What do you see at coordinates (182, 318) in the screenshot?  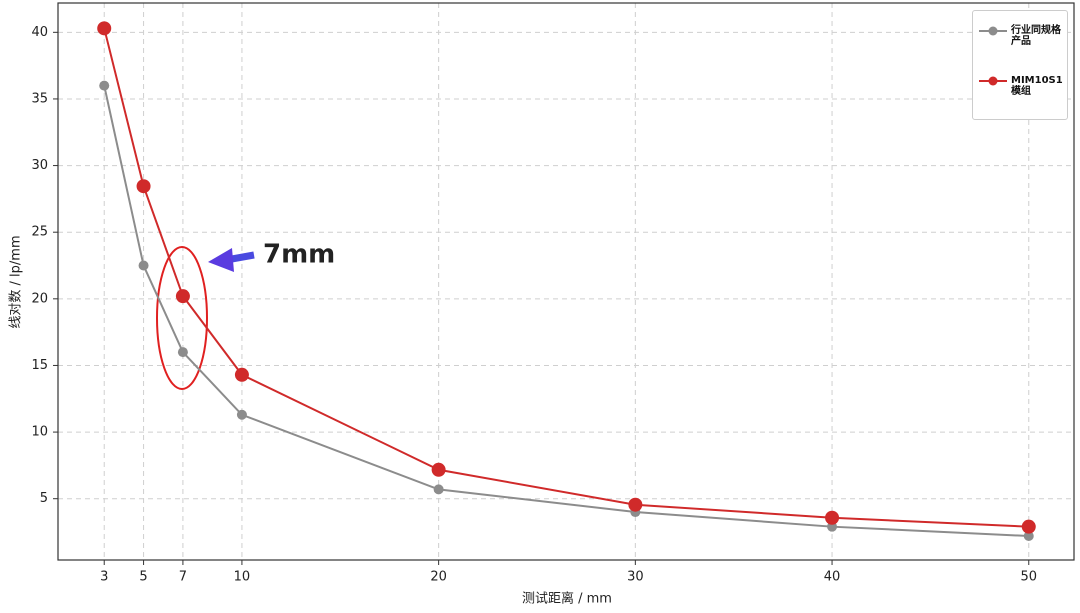 I see `highlight-ellipse` at bounding box center [182, 318].